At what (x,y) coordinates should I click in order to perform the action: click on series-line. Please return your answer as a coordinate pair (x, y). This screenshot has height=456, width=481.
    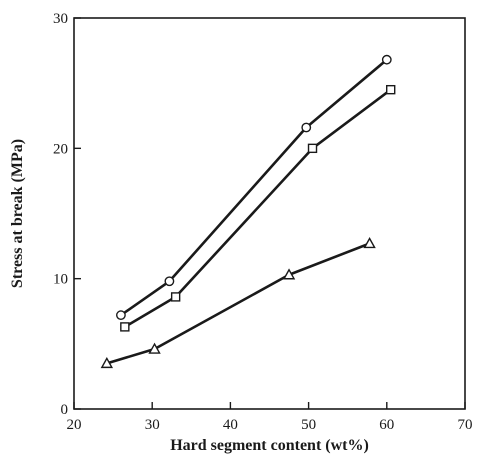
    Looking at the image, I should click on (238, 303).